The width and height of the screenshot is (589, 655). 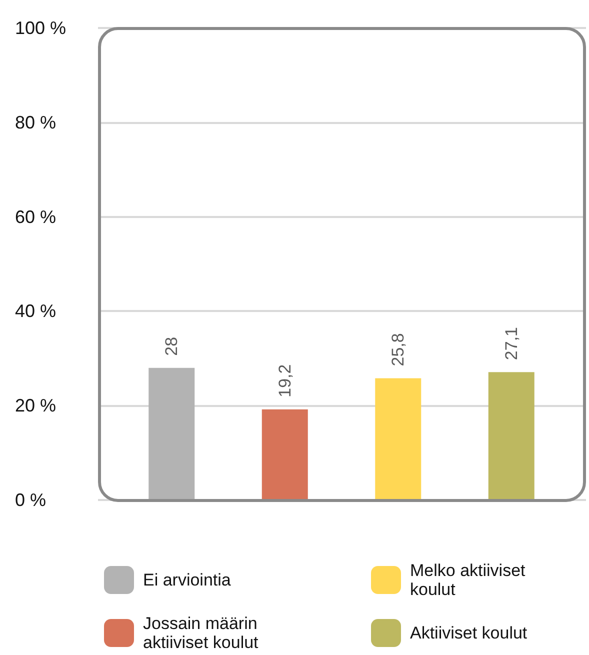 I want to click on legend-label: Melko aktiiviset koulut, so click(x=470, y=580).